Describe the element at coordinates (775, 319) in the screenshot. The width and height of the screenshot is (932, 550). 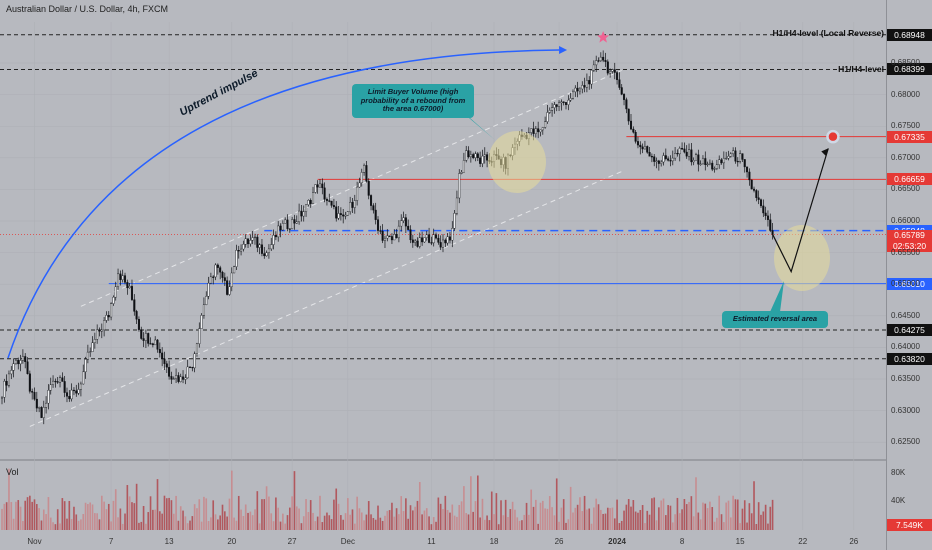
I see `reversal-annotation: Estimated reversal area` at that location.